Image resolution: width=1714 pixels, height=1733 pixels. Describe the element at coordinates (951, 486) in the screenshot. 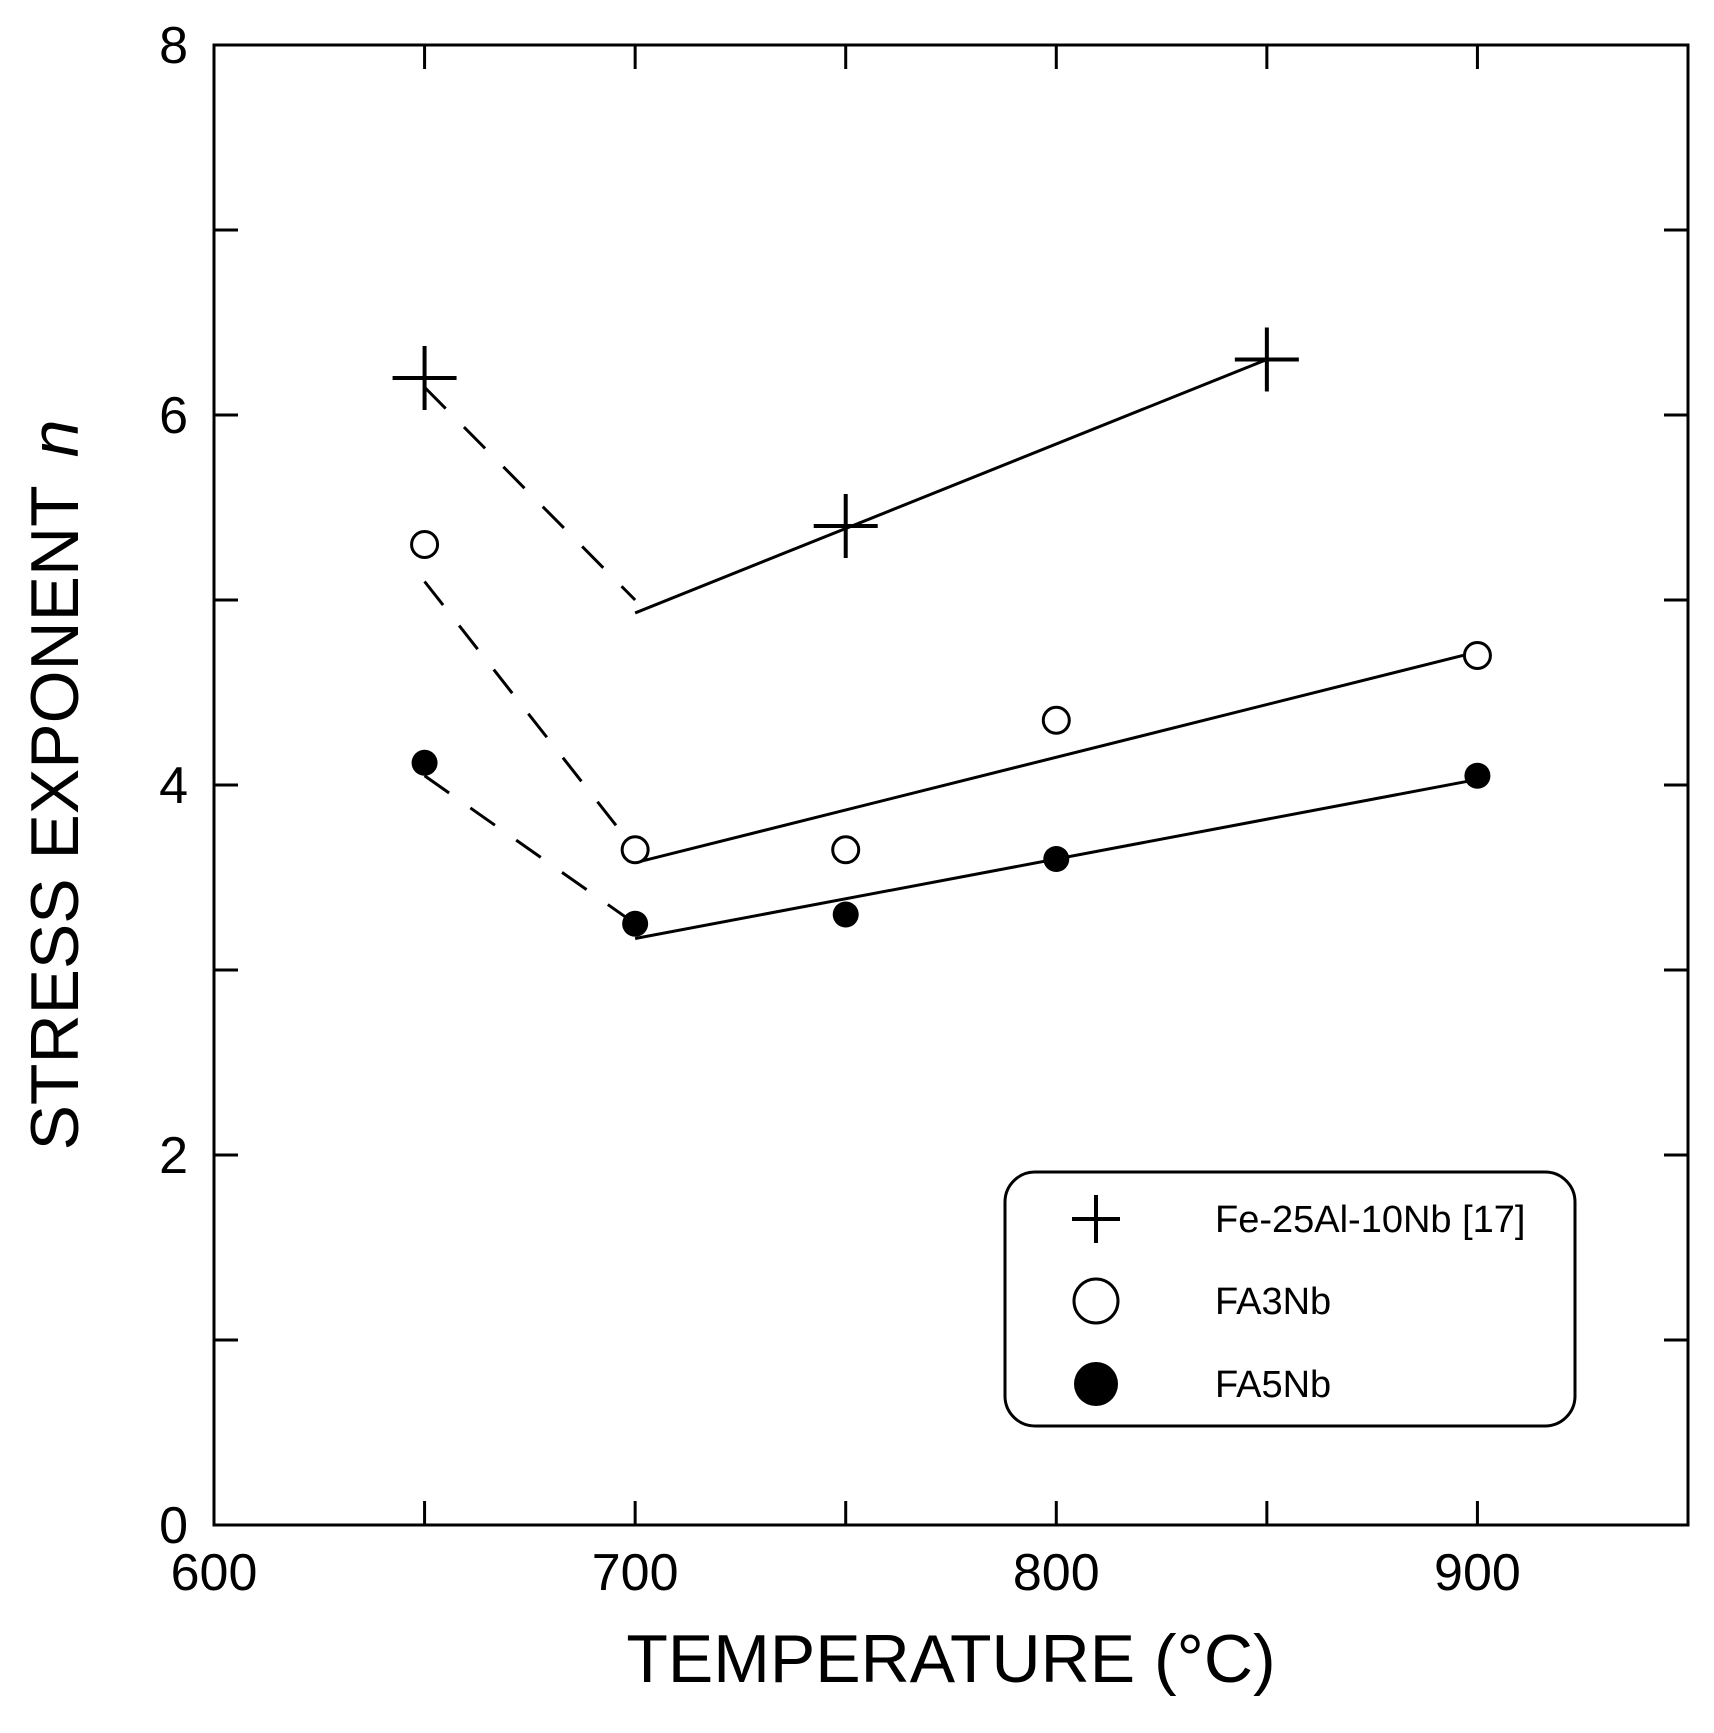

I see `series-0-solid-line` at that location.